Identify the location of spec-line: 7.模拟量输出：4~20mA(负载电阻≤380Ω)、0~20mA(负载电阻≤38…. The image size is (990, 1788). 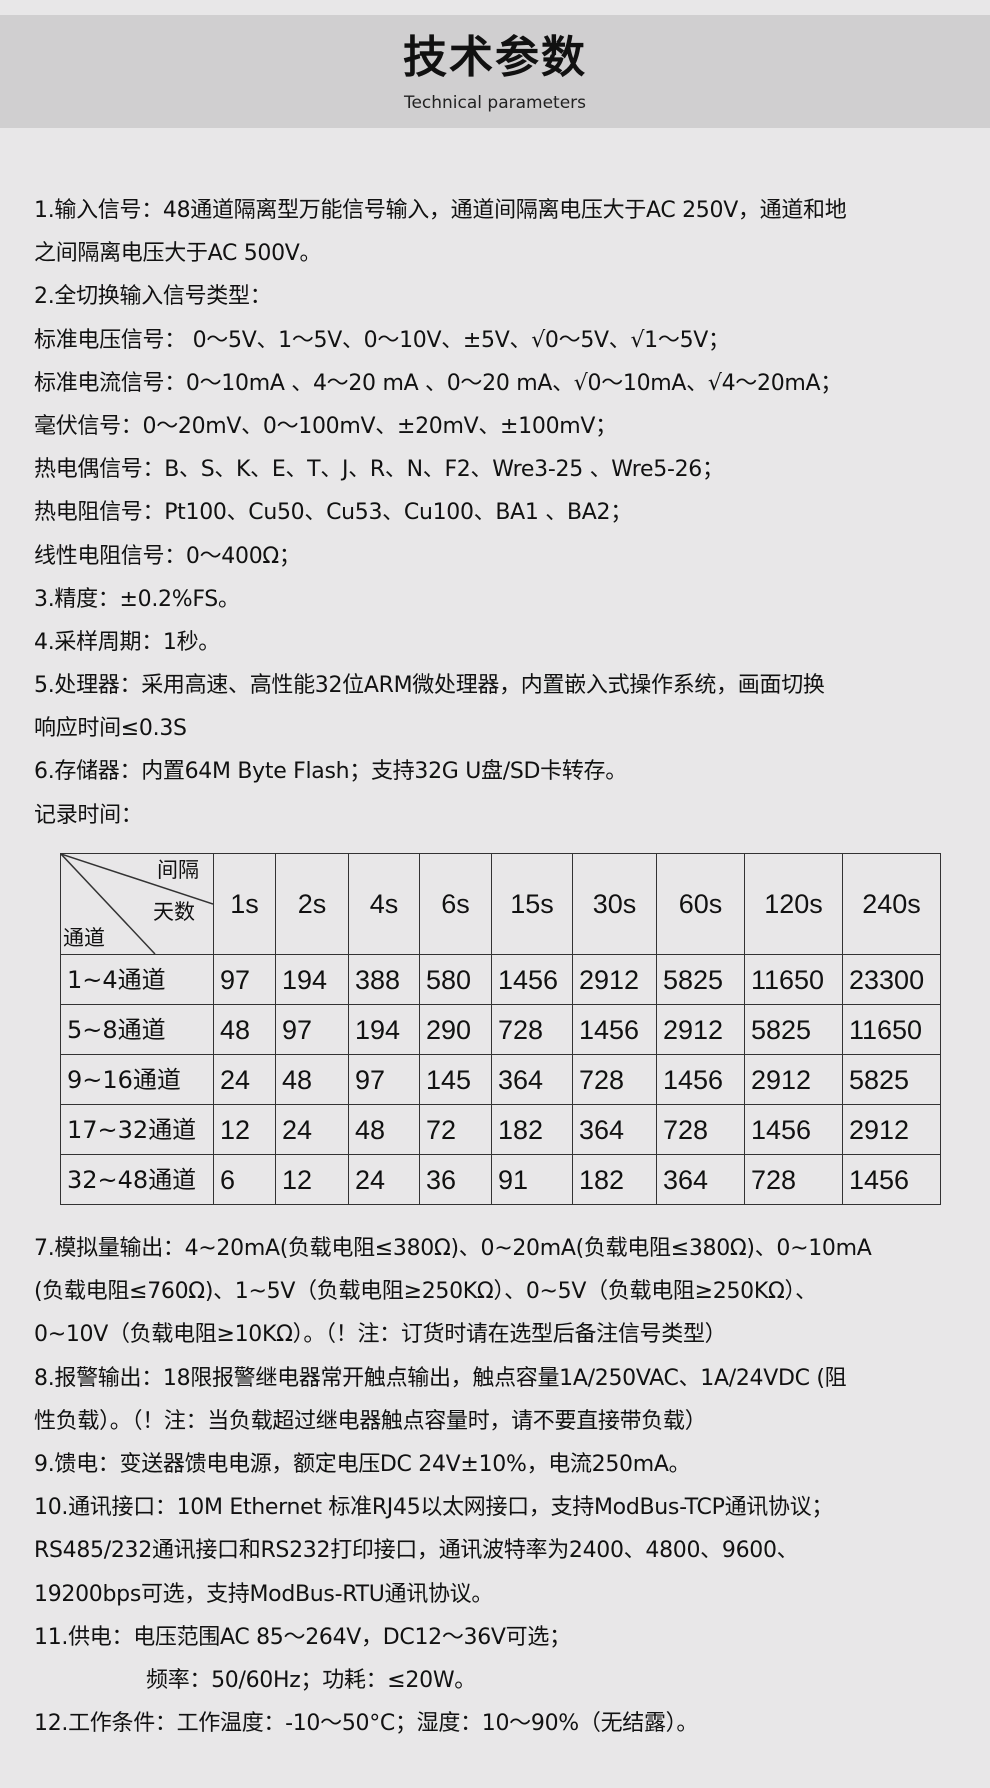
(453, 1248).